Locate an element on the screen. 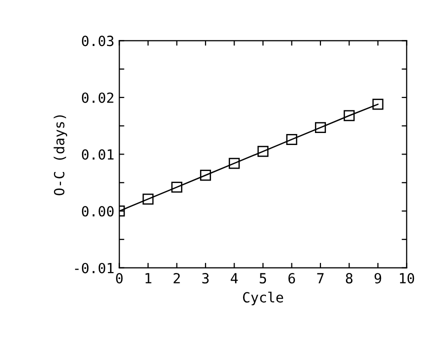 This screenshot has width=442, height=339. y-tick-label: 0.02 is located at coordinates (98, 97).